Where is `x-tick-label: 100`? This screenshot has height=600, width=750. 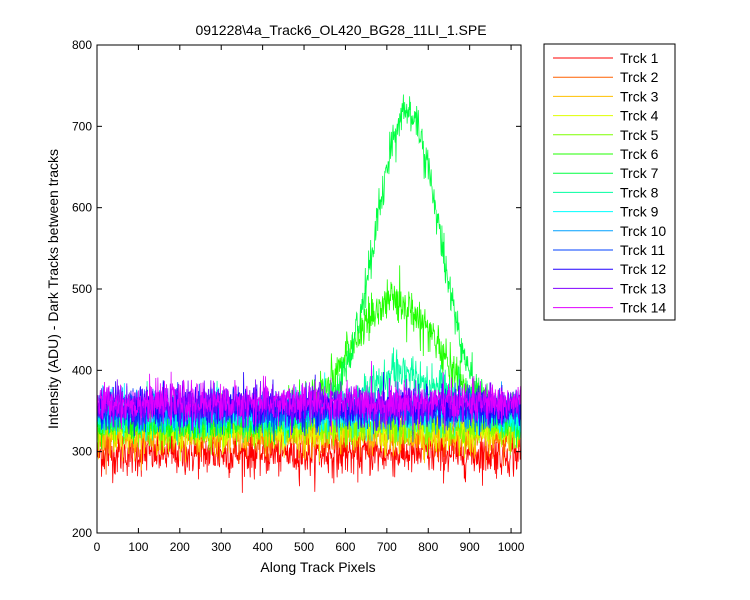
x-tick-label: 100 is located at coordinates (138, 547).